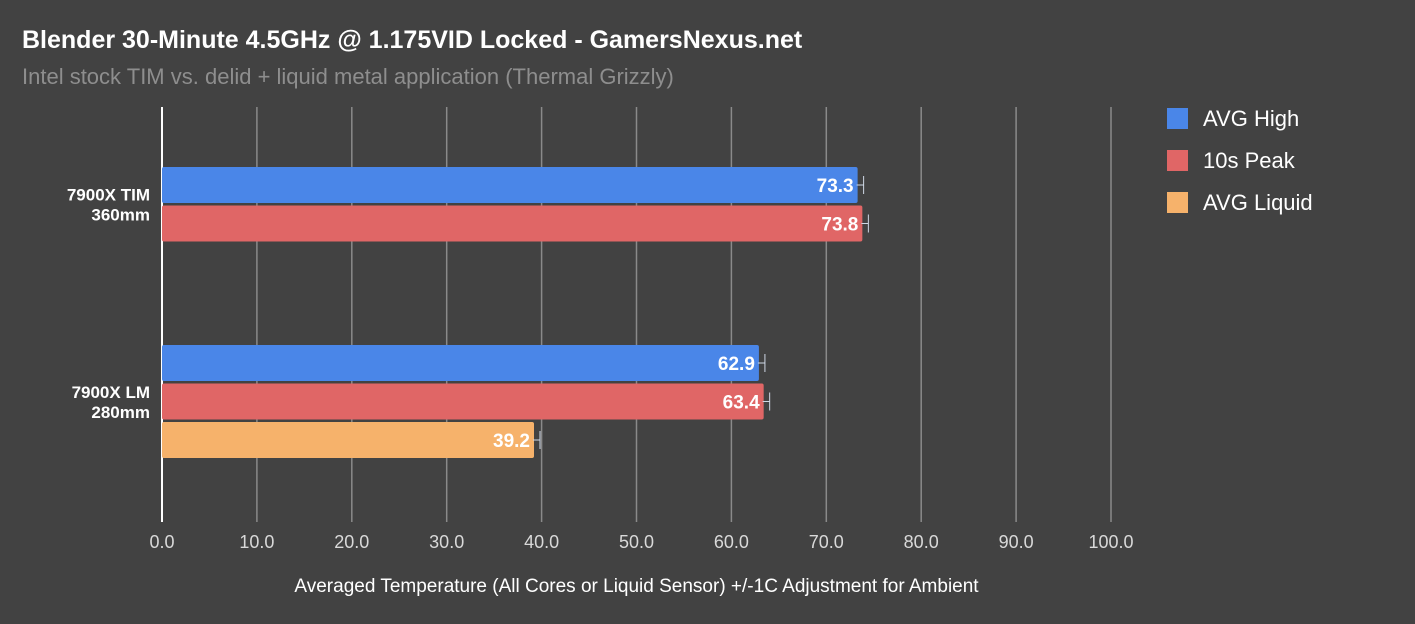 The width and height of the screenshot is (1415, 624). I want to click on bar-avg-liquid, so click(348, 440).